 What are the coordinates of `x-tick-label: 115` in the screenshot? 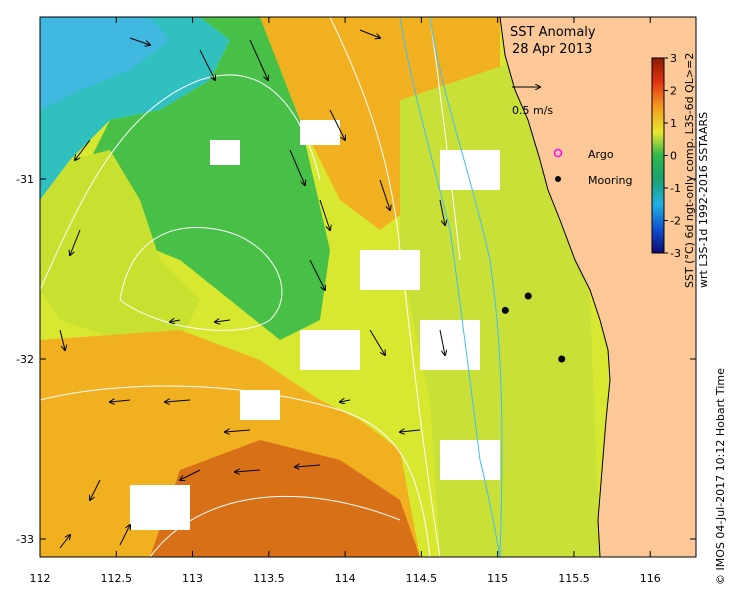 It's located at (497, 578).